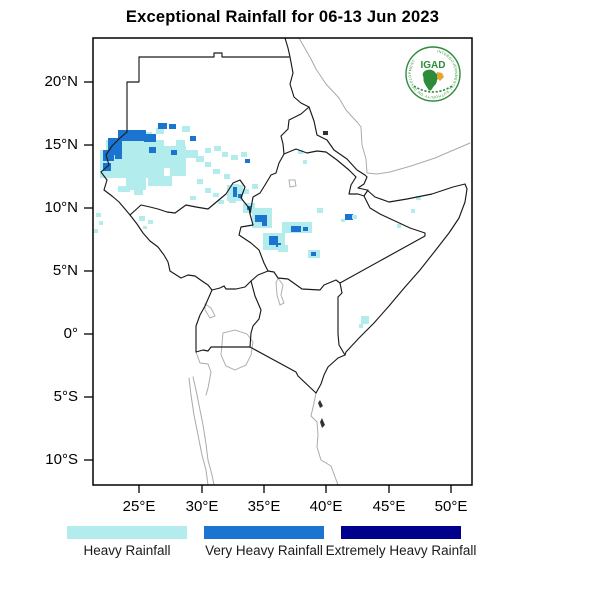 The height and width of the screenshot is (600, 600). I want to click on border-kenya-south-sudan, so click(259, 276).